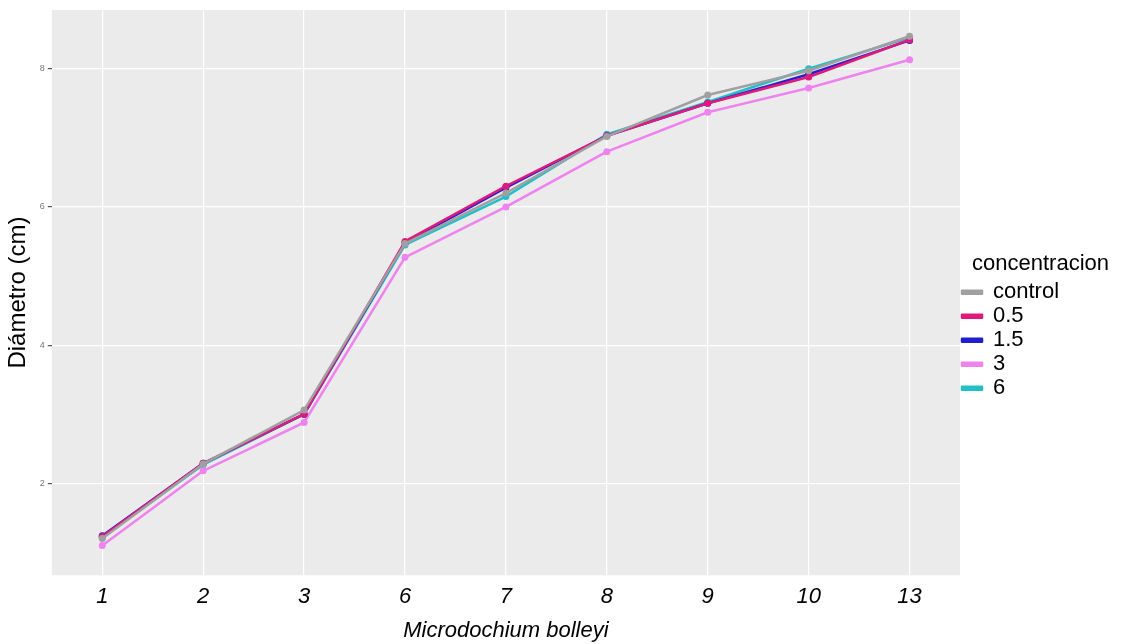  What do you see at coordinates (999, 363) in the screenshot?
I see `legend-label: 3` at bounding box center [999, 363].